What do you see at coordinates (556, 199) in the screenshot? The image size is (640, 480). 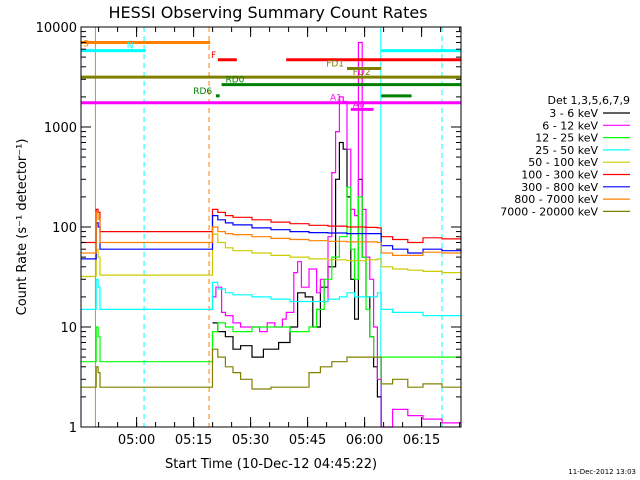 I see `legend-label: 800 - 7000 keV` at bounding box center [556, 199].